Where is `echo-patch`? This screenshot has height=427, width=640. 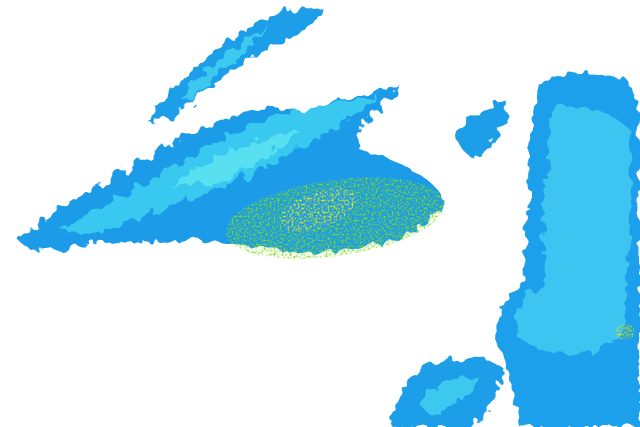 echo-patch is located at coordinates (481, 128).